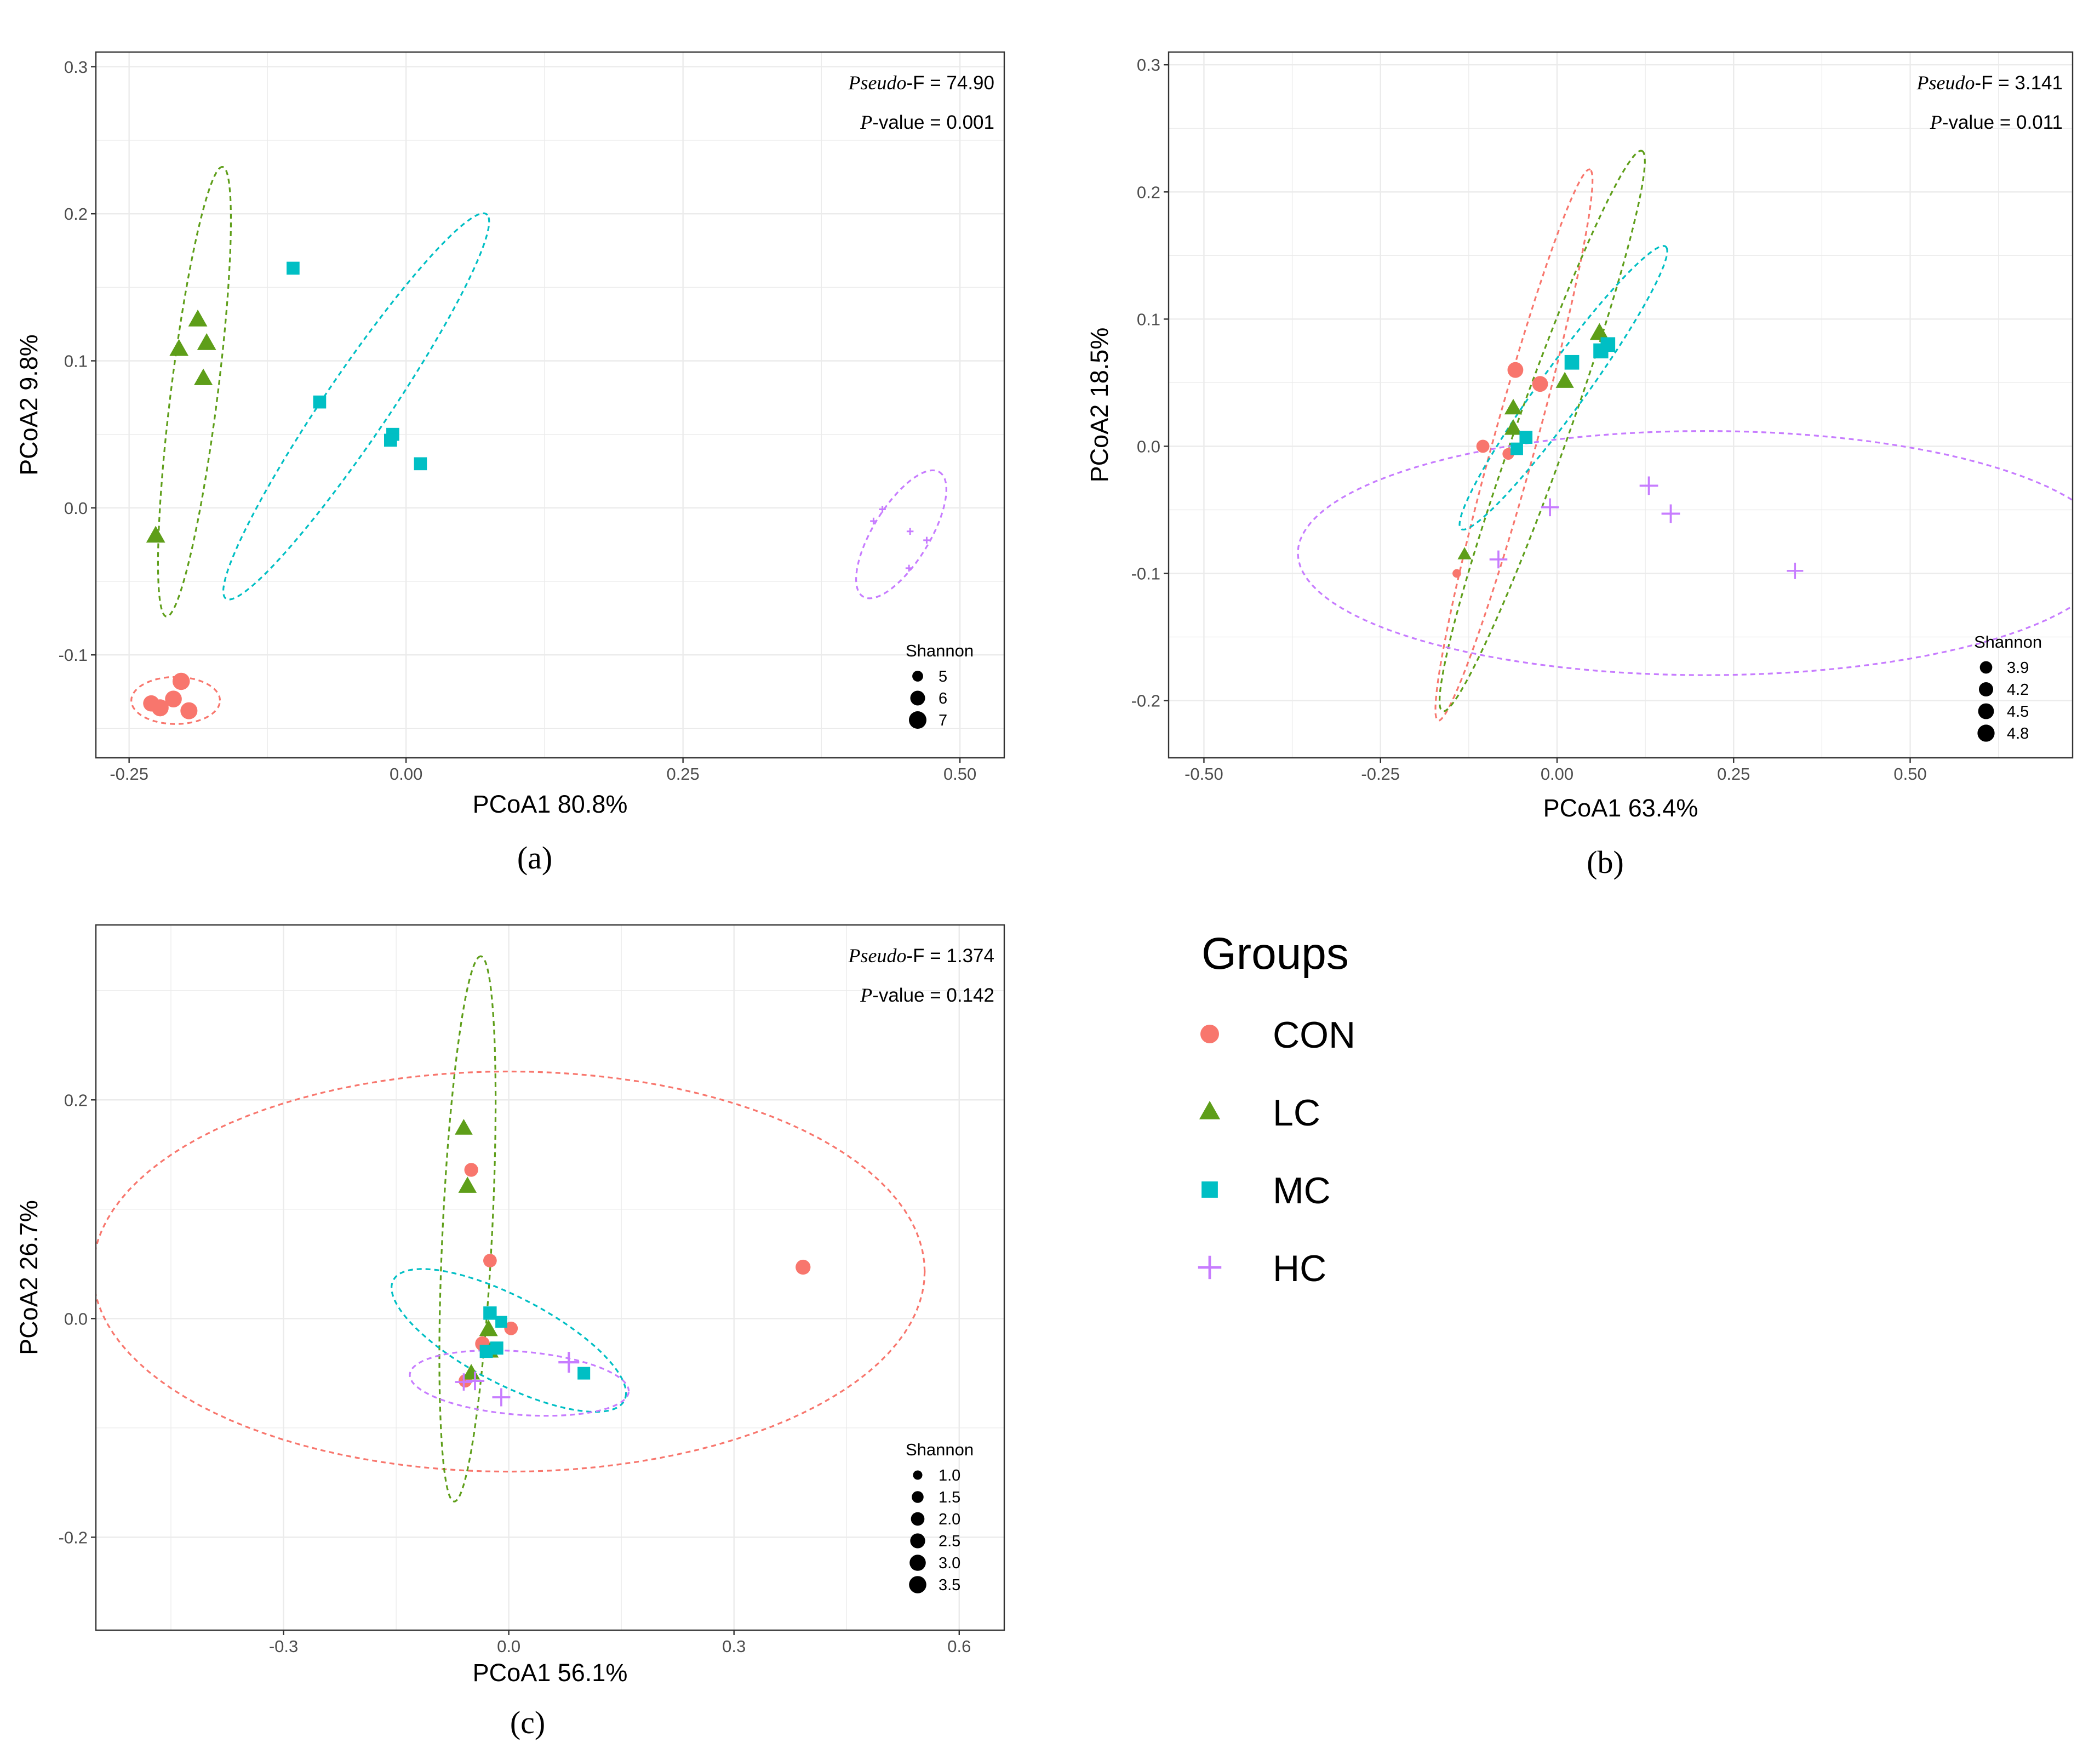 Image resolution: width=2100 pixels, height=1754 pixels. Describe the element at coordinates (1204, 774) in the screenshot. I see `x-tick-label: -0.50` at that location.